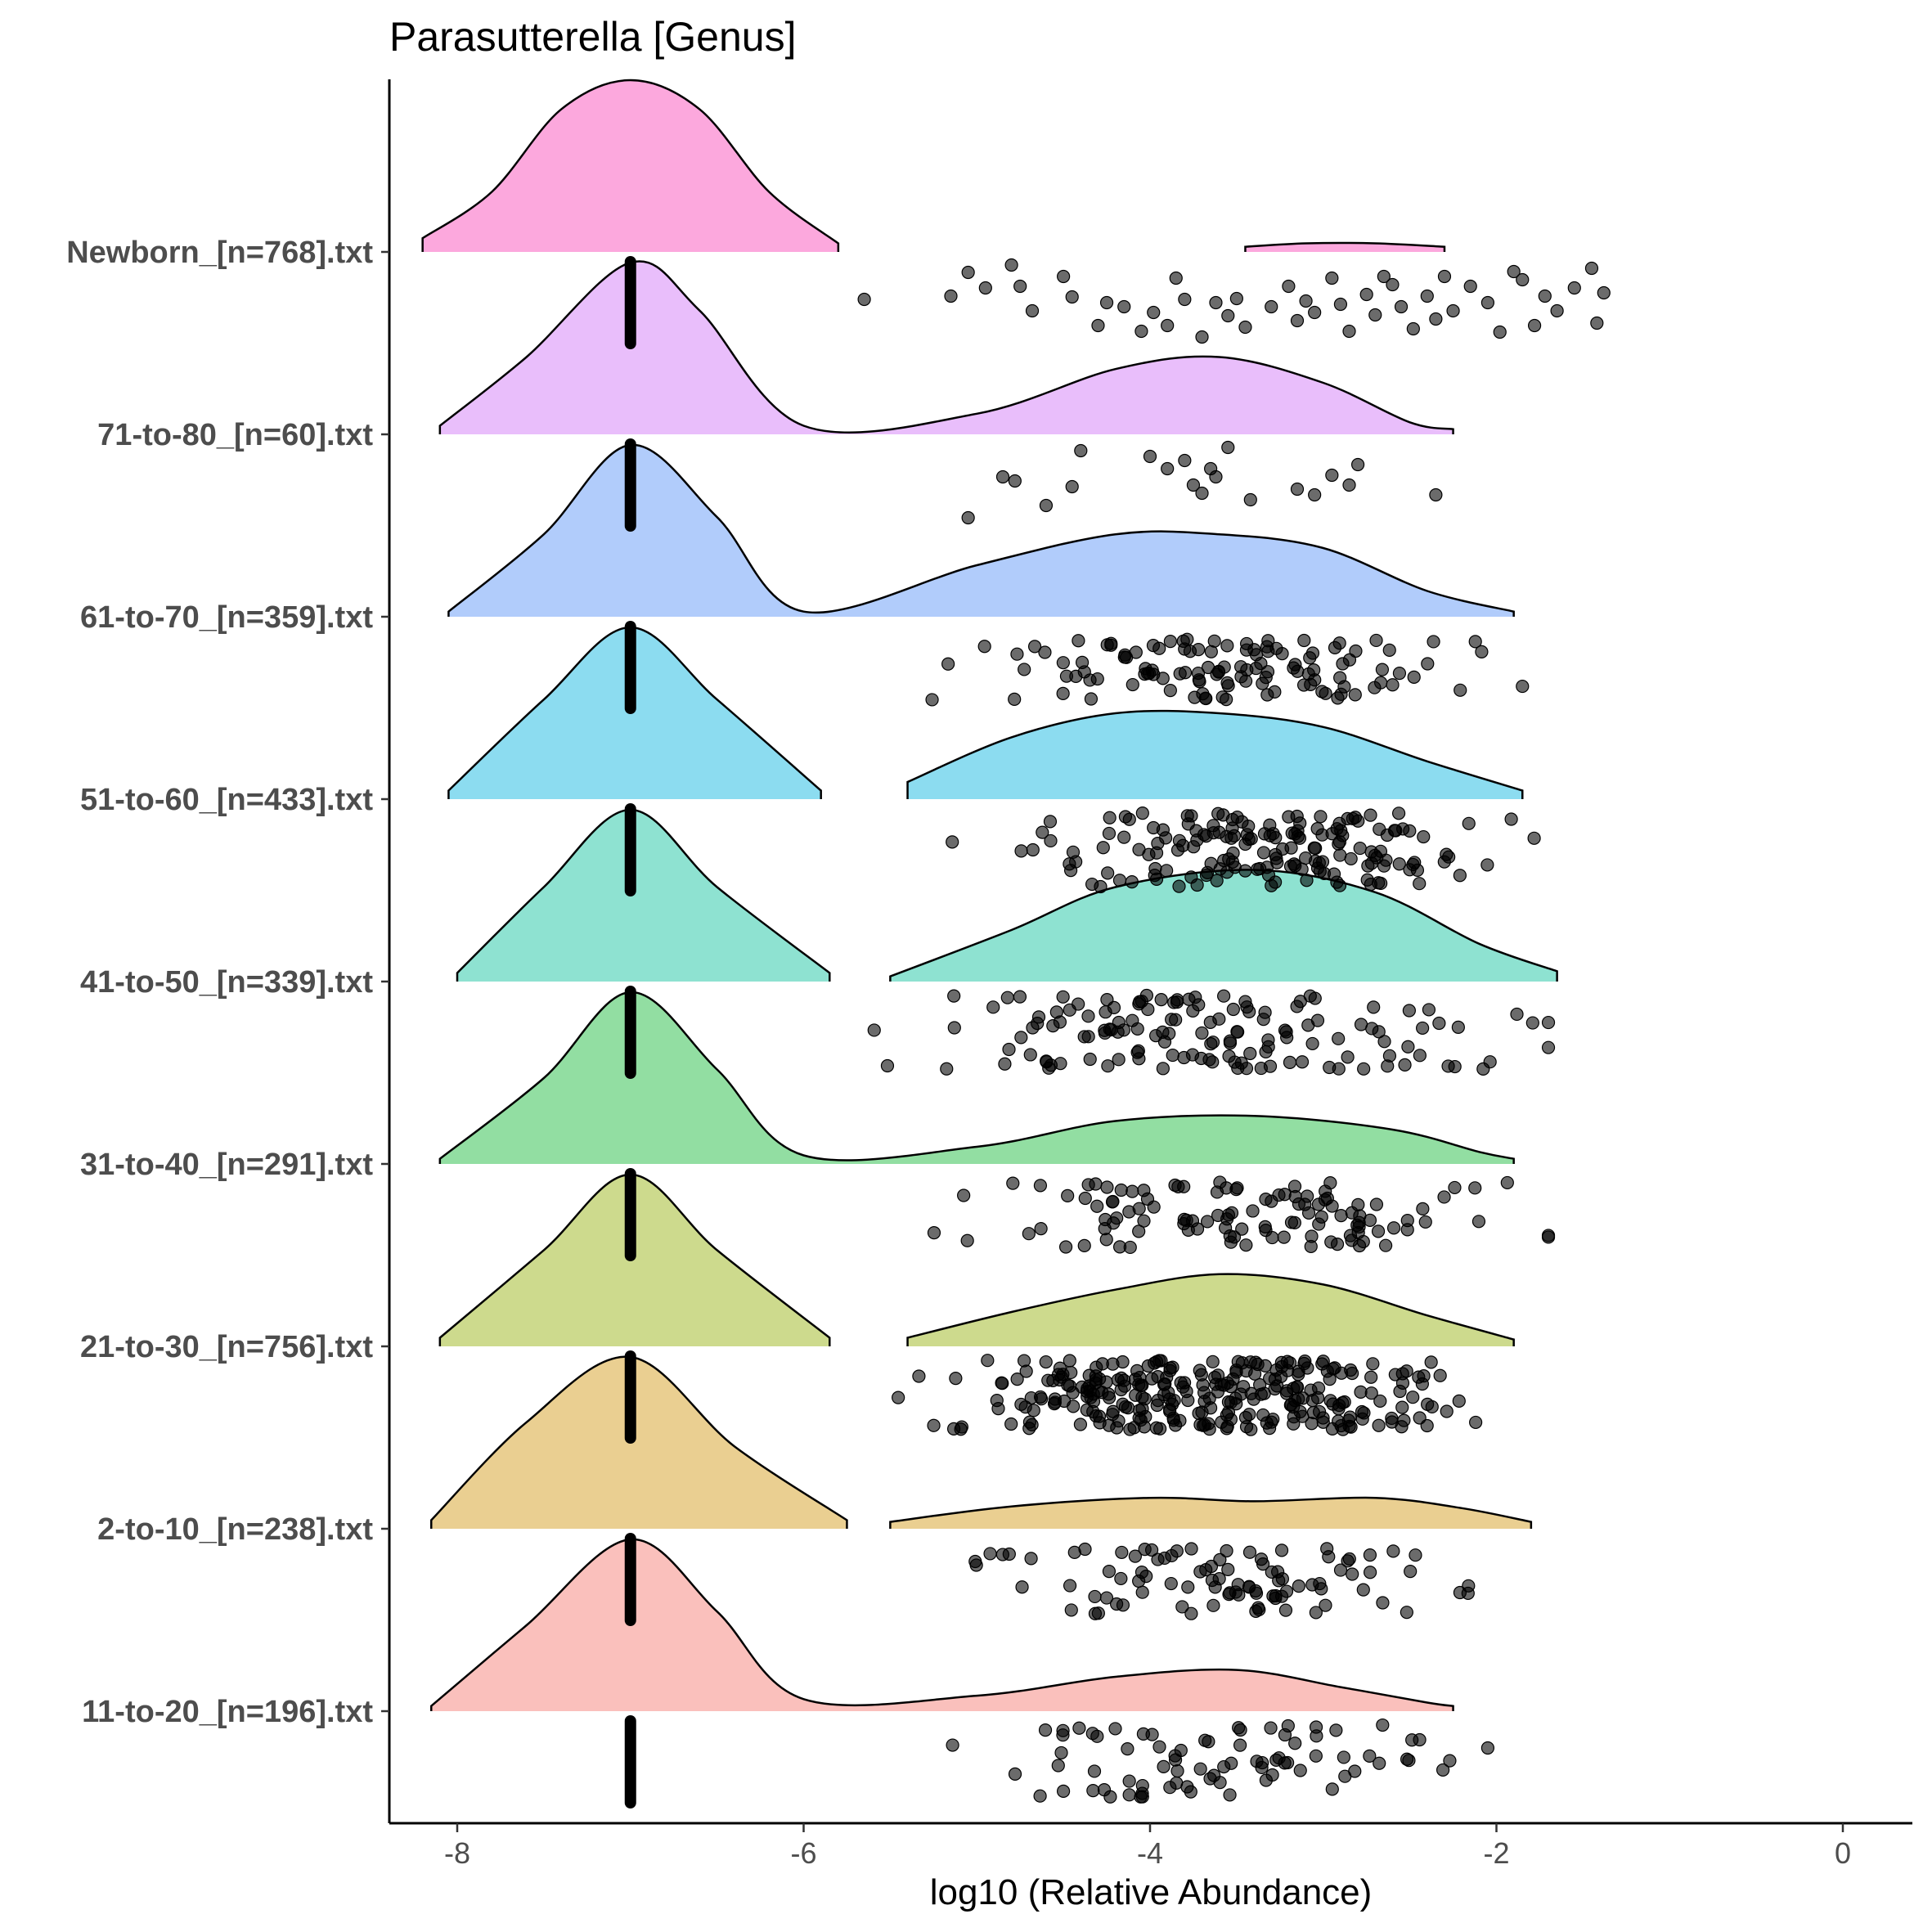  I want to click on x-axis-label: log10 (Relative Abundance), so click(1151, 1892).